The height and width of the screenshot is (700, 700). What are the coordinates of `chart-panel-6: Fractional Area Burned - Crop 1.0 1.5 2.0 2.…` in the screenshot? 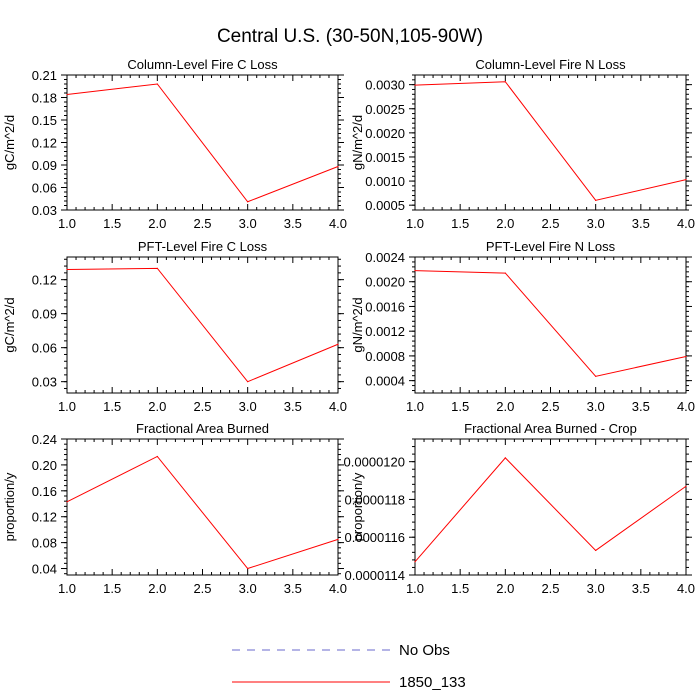 It's located at (519, 508).